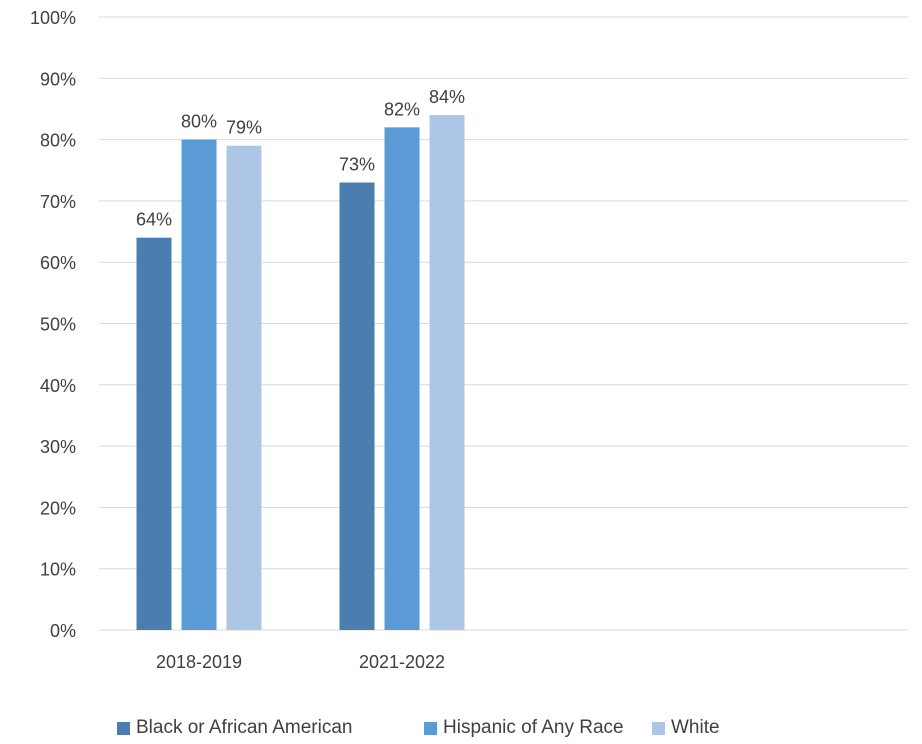 The height and width of the screenshot is (744, 922). What do you see at coordinates (58, 263) in the screenshot?
I see `y-tick-label: 60%` at bounding box center [58, 263].